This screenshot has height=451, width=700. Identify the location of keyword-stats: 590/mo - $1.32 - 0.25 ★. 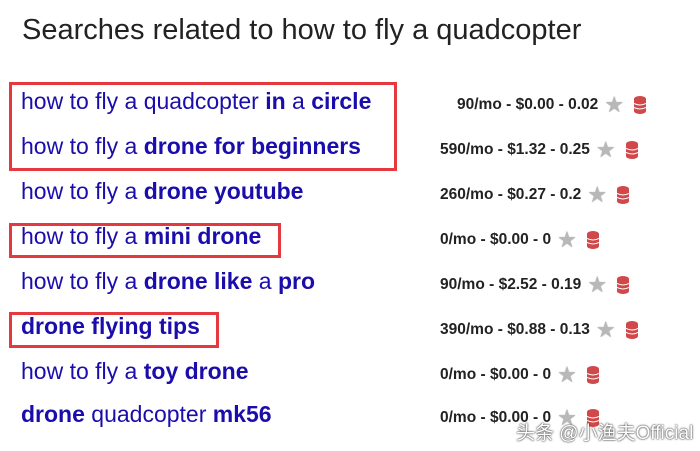
(539, 150).